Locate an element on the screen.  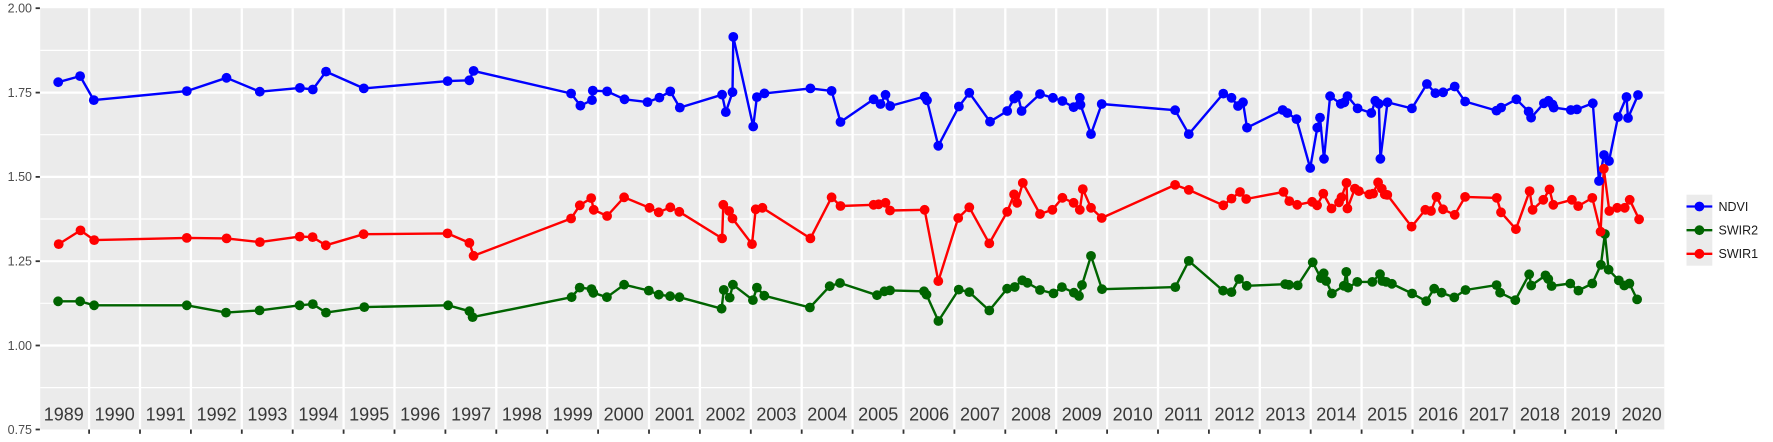
svg-text: 2008 is located at coordinates (1031, 414).